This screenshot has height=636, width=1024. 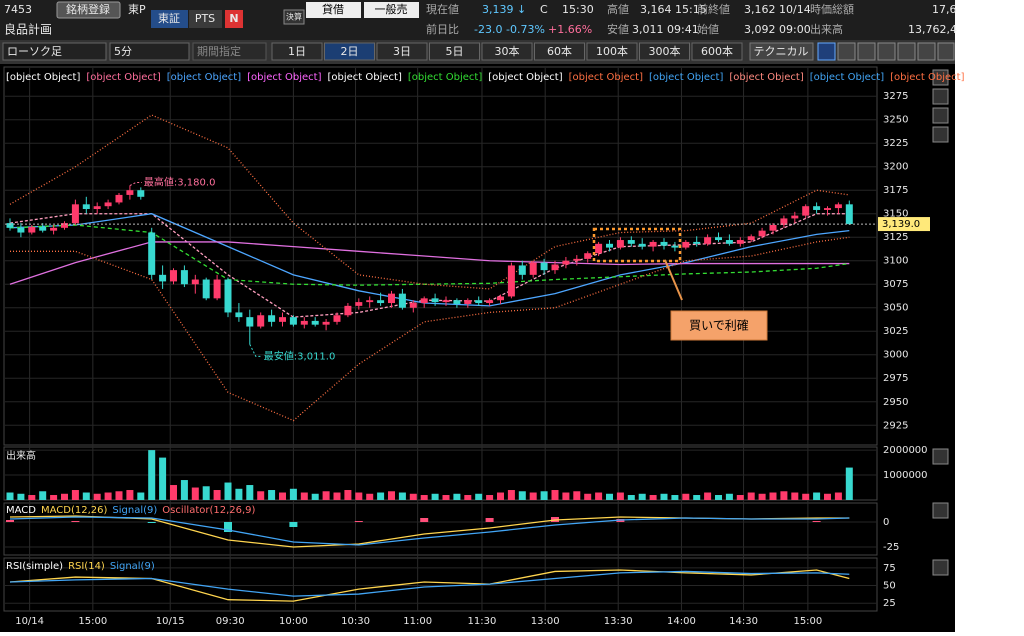 What do you see at coordinates (781, 51) in the screenshot?
I see `technical: テクニカル` at bounding box center [781, 51].